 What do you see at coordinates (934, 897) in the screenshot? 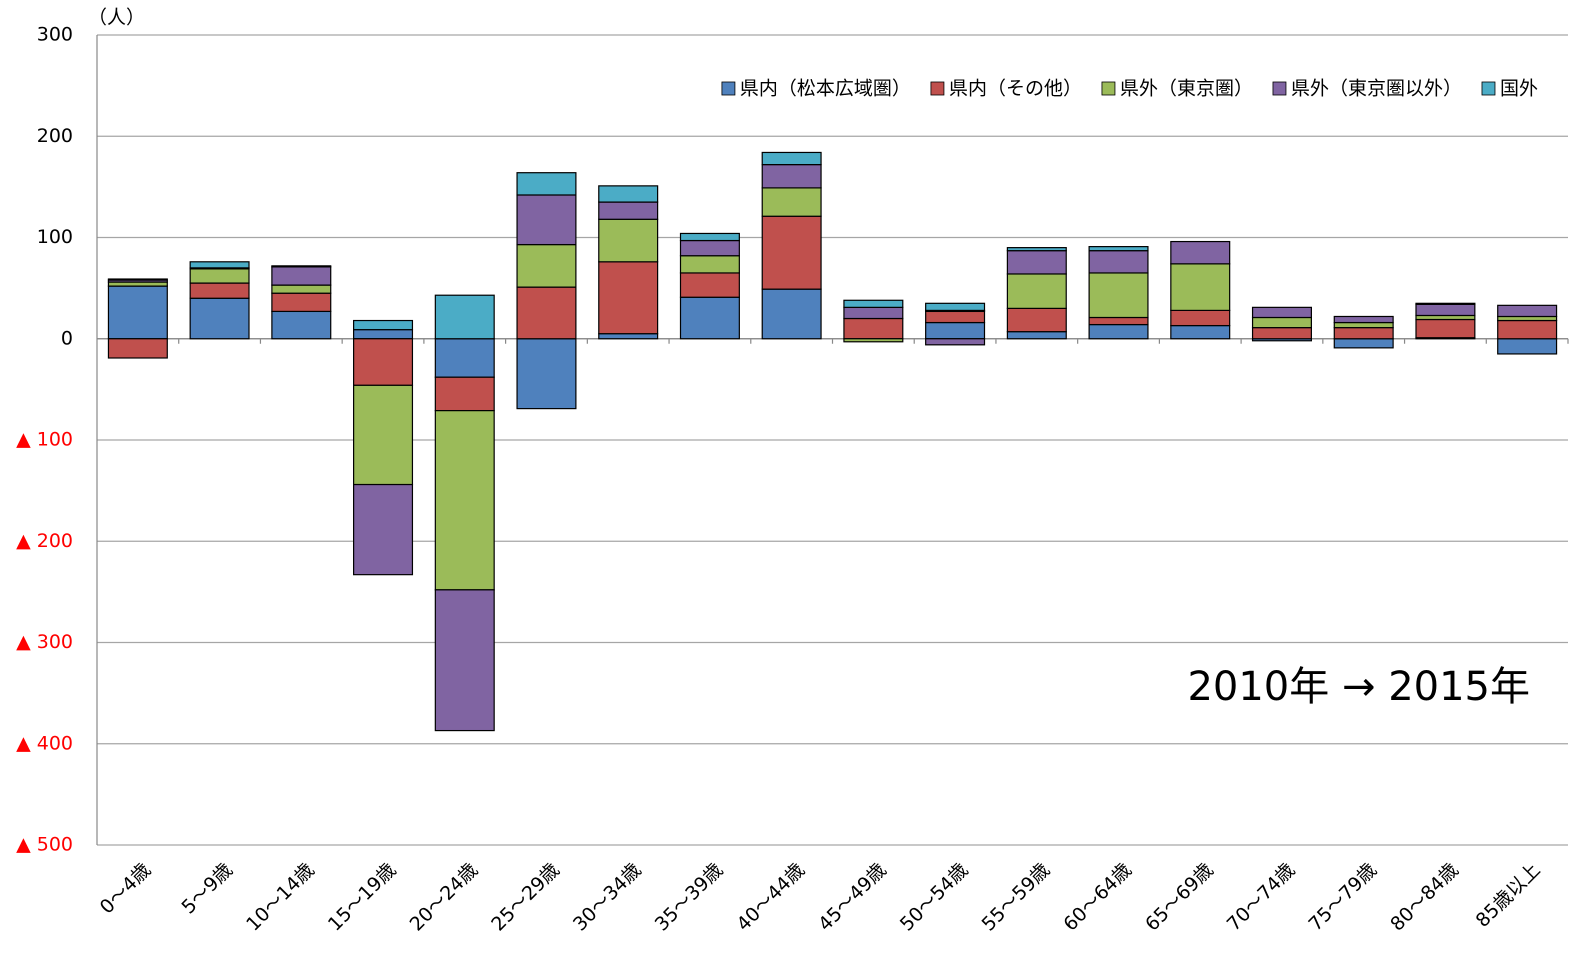
I see `x-tick-label: 50～54歳` at bounding box center [934, 897].